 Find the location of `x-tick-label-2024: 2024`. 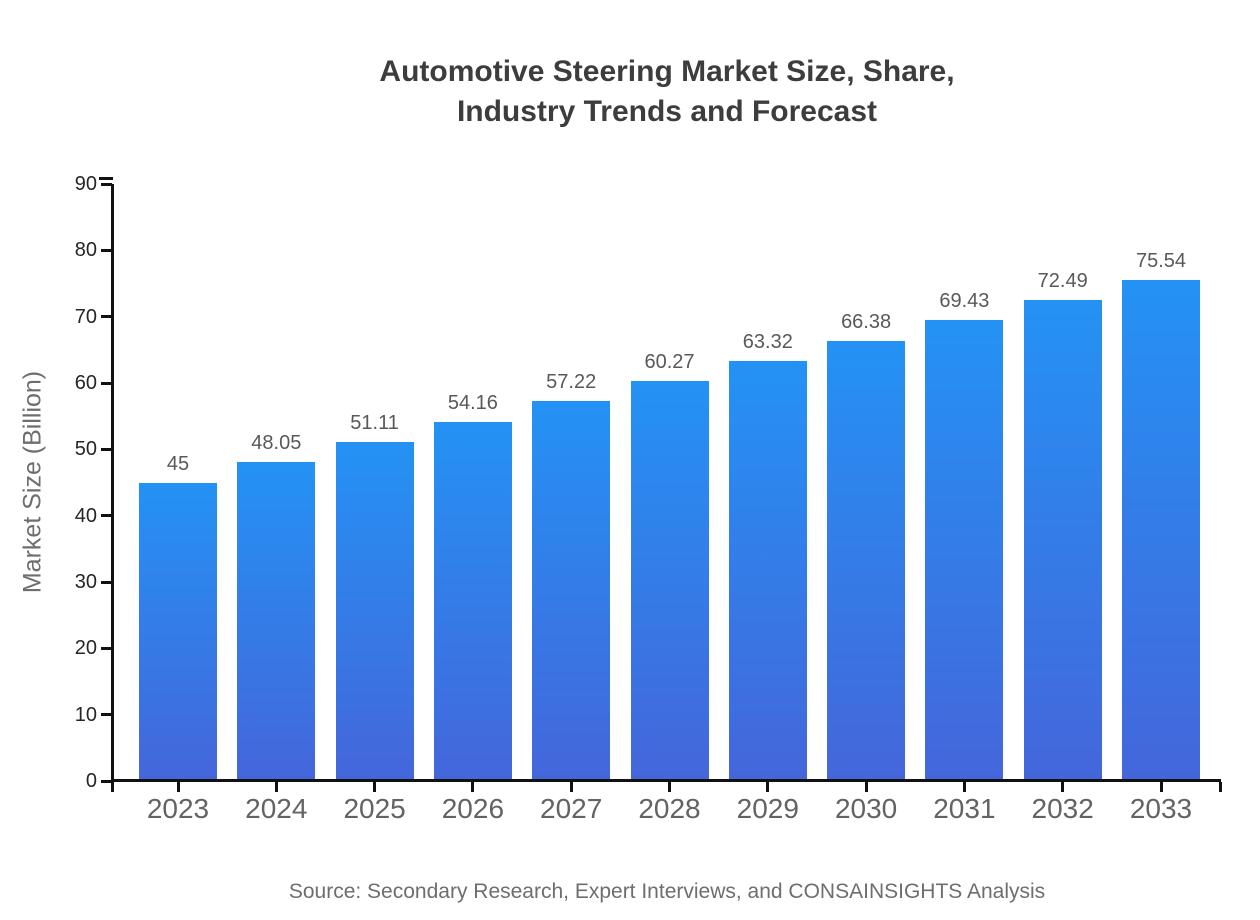

x-tick-label-2024: 2024 is located at coordinates (276, 808).